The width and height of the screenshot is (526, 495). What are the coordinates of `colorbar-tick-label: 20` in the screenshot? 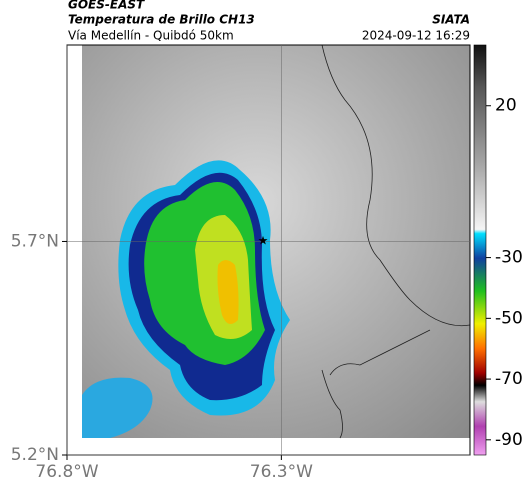 It's located at (506, 106).